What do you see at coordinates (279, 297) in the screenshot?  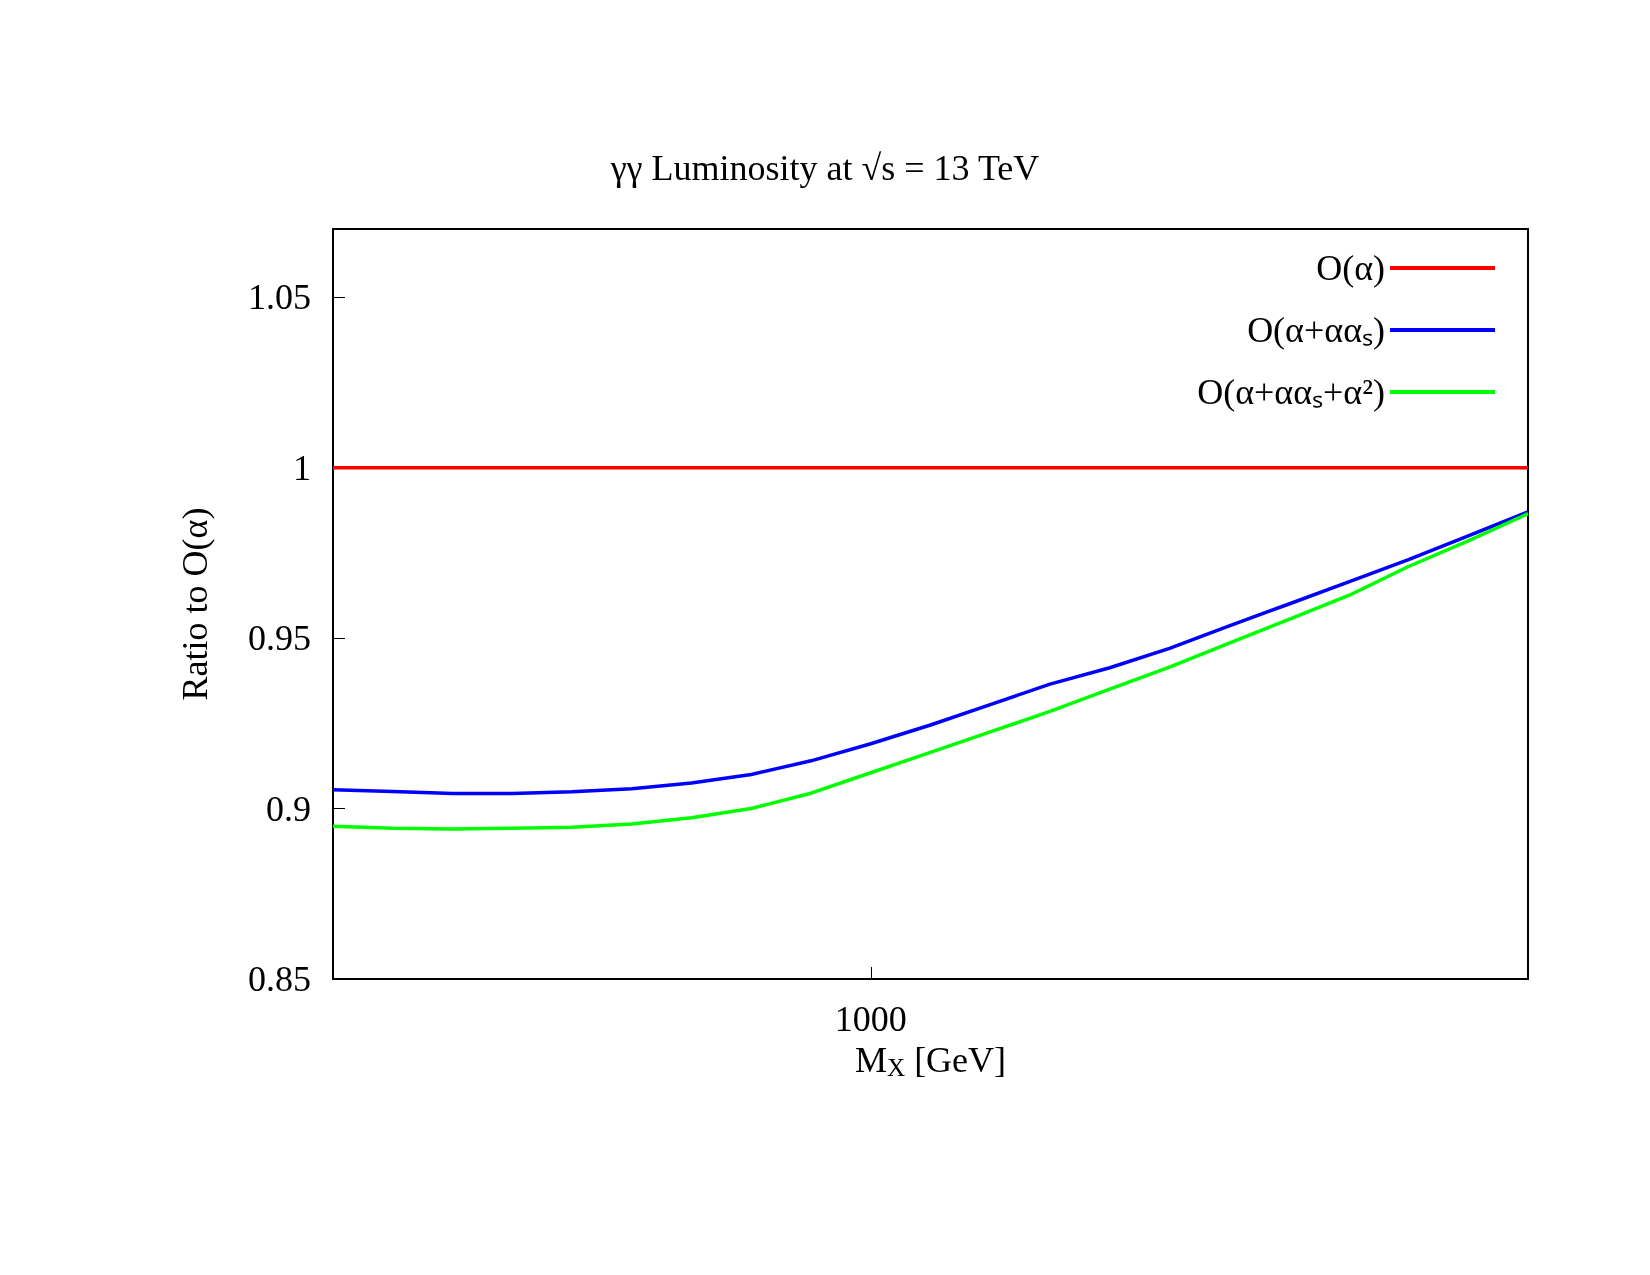 I see `y-tick-label: 1.05` at bounding box center [279, 297].